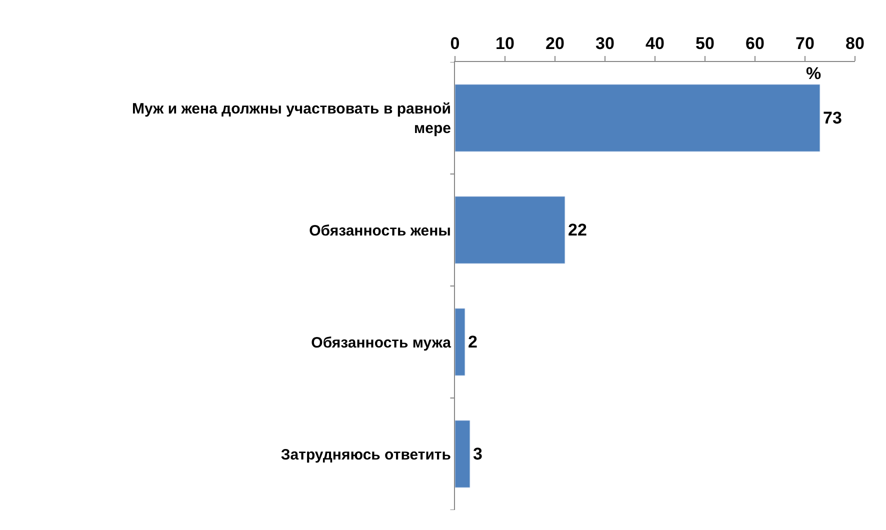  I want to click on x-tick-label: 70, so click(805, 44).